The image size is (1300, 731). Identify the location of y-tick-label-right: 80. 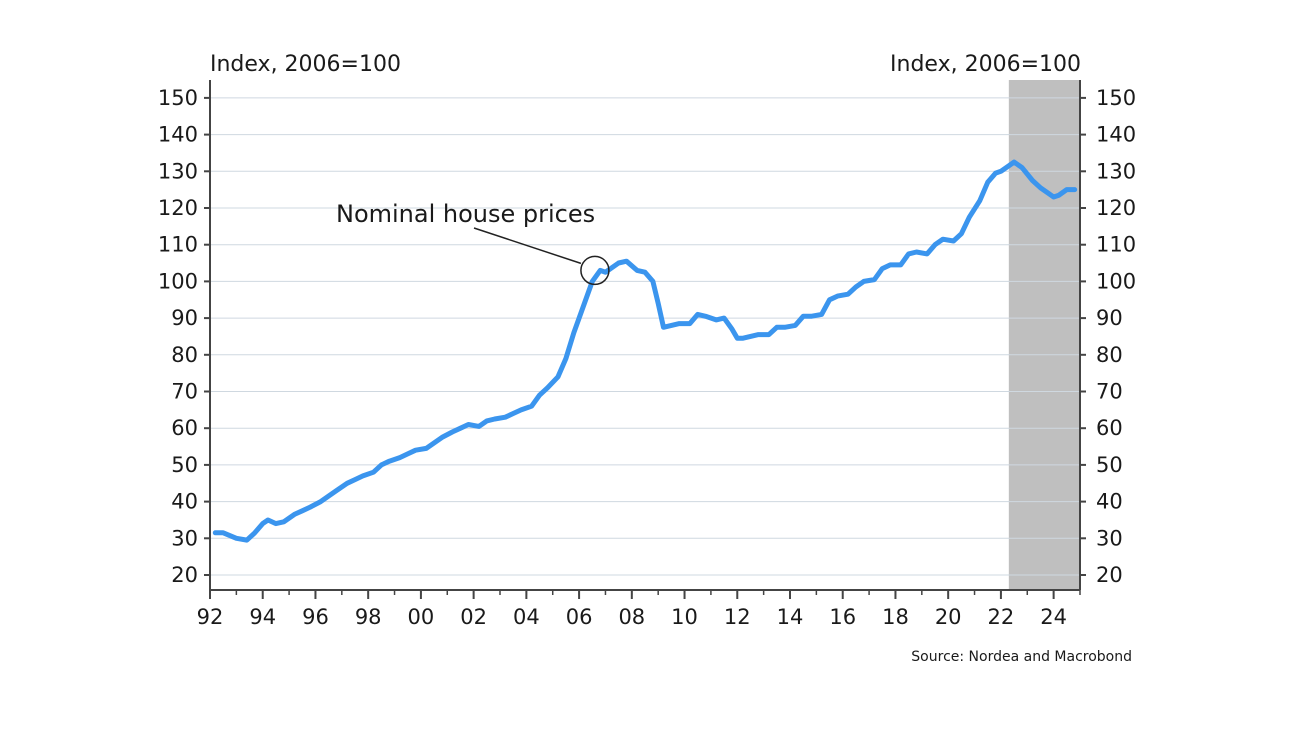
(1109, 355).